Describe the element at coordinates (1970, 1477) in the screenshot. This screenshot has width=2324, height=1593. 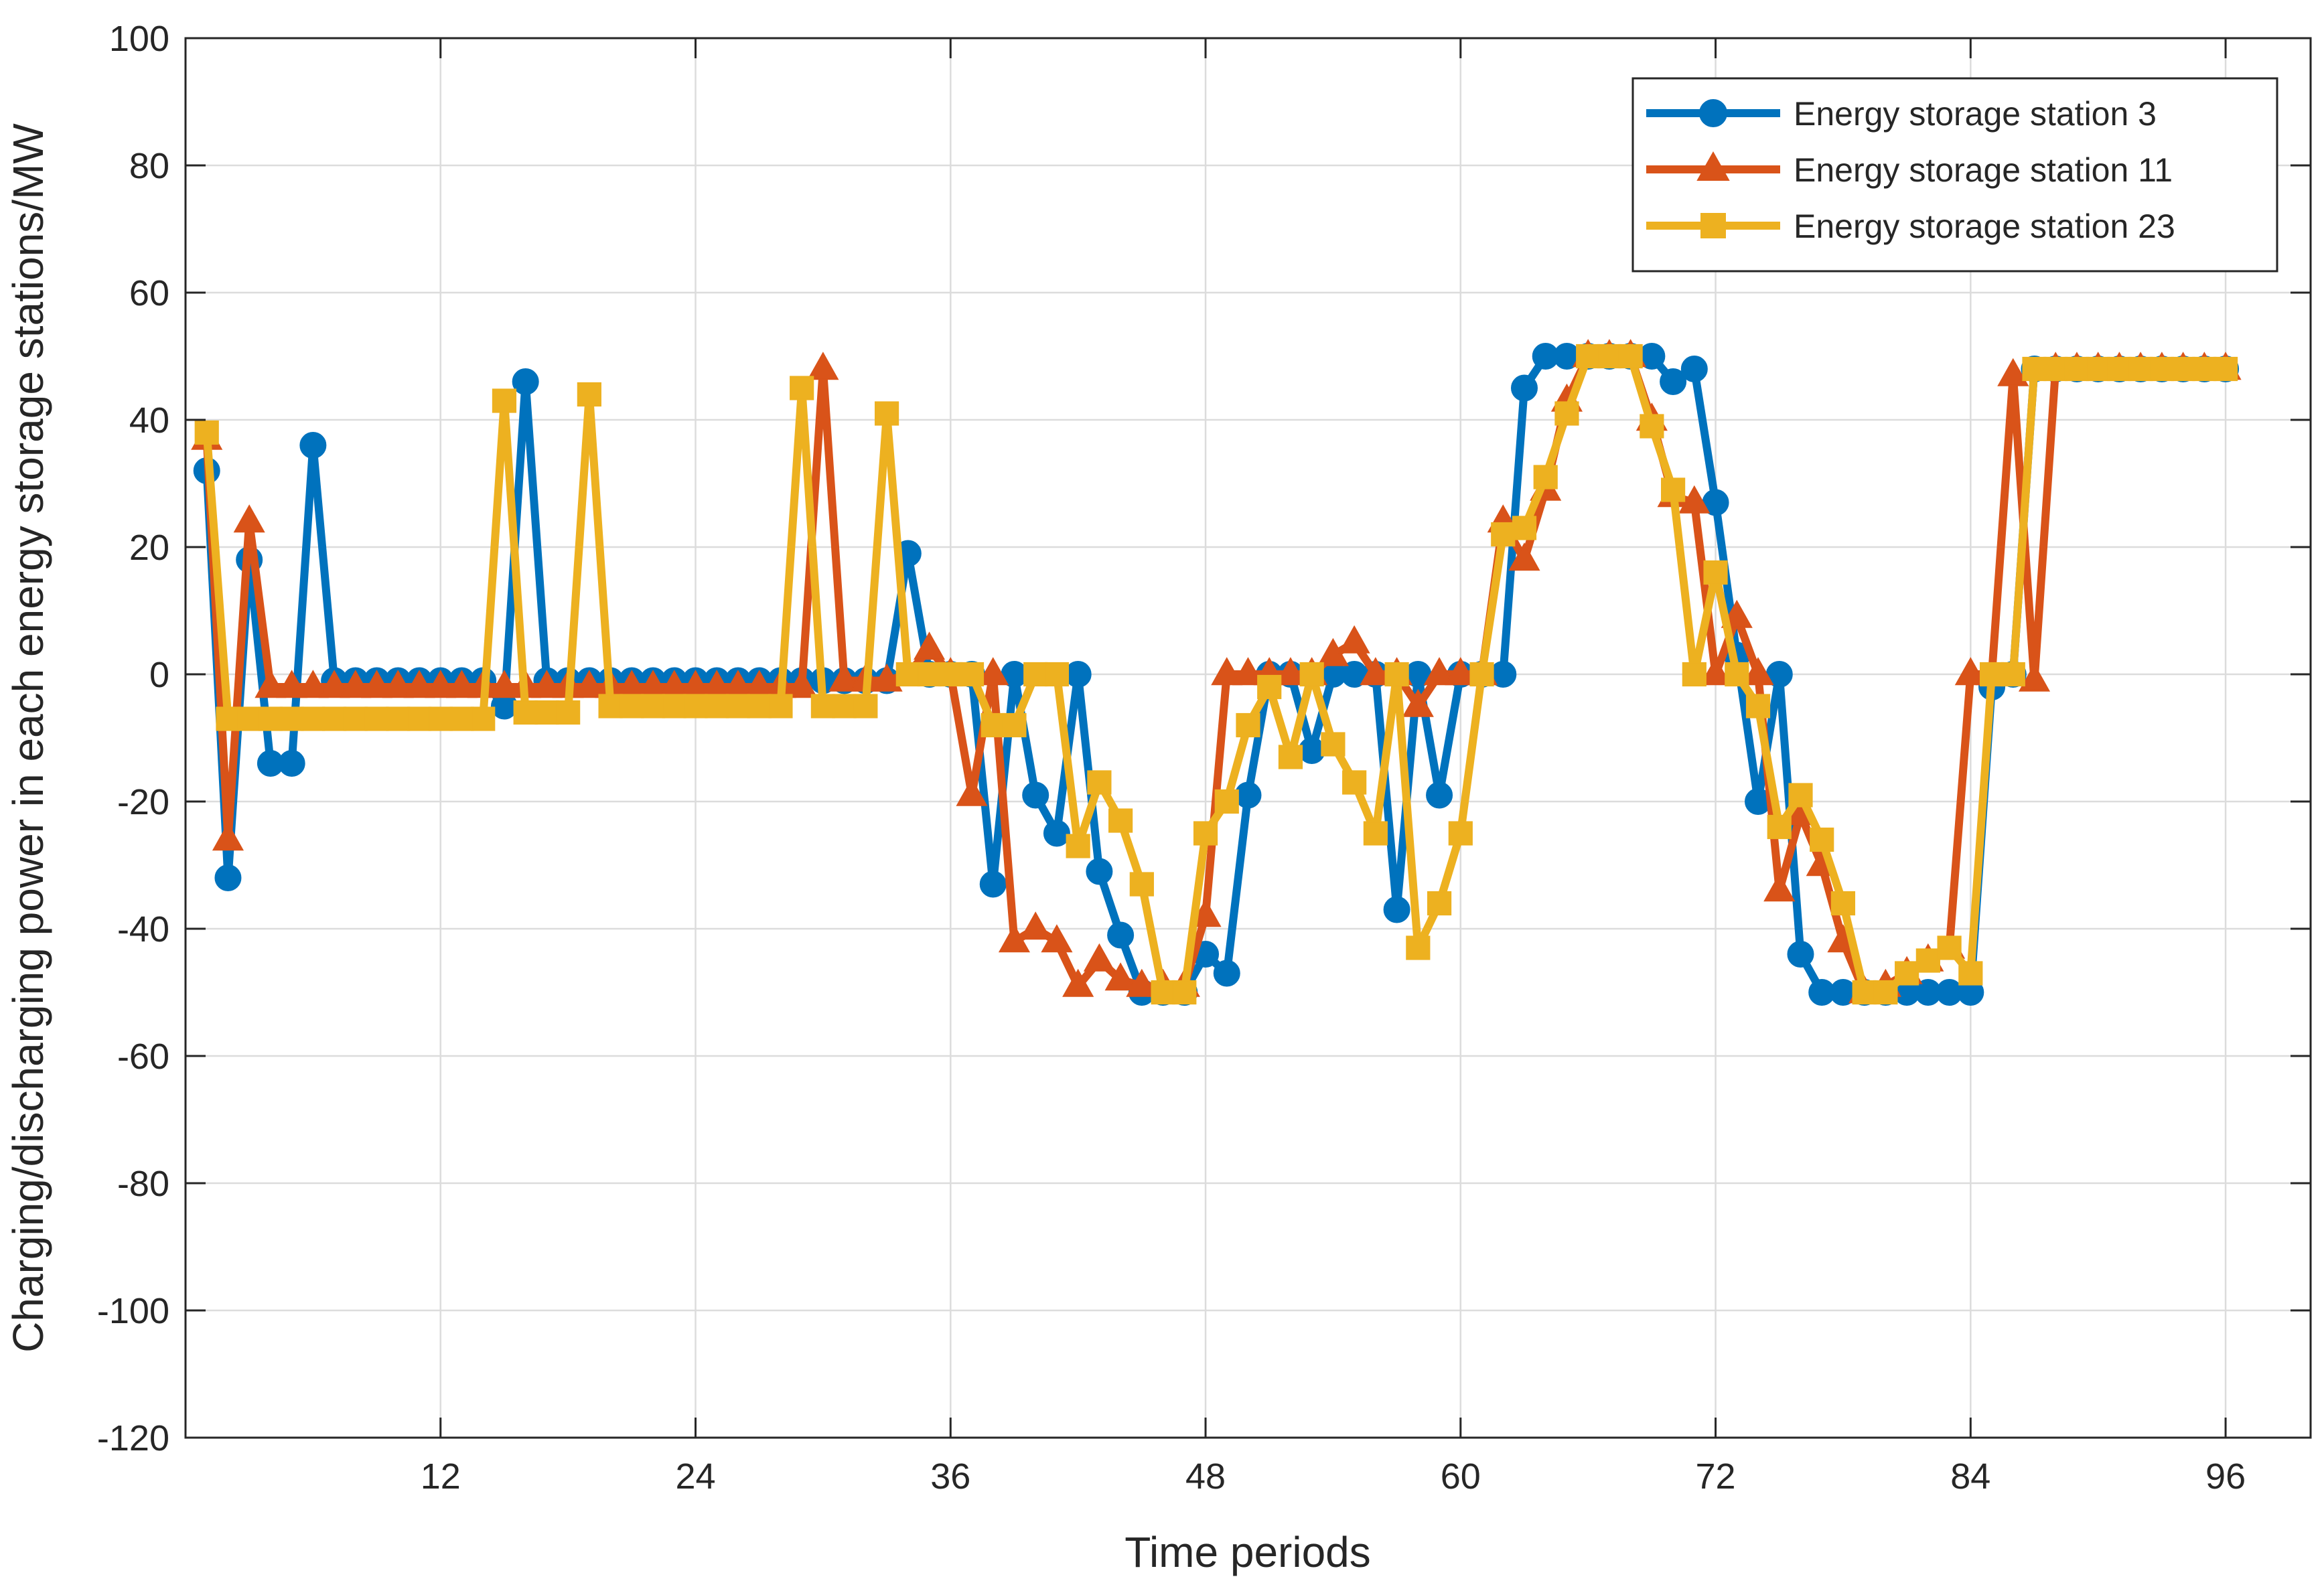
I see `x-tick-label: 84` at that location.